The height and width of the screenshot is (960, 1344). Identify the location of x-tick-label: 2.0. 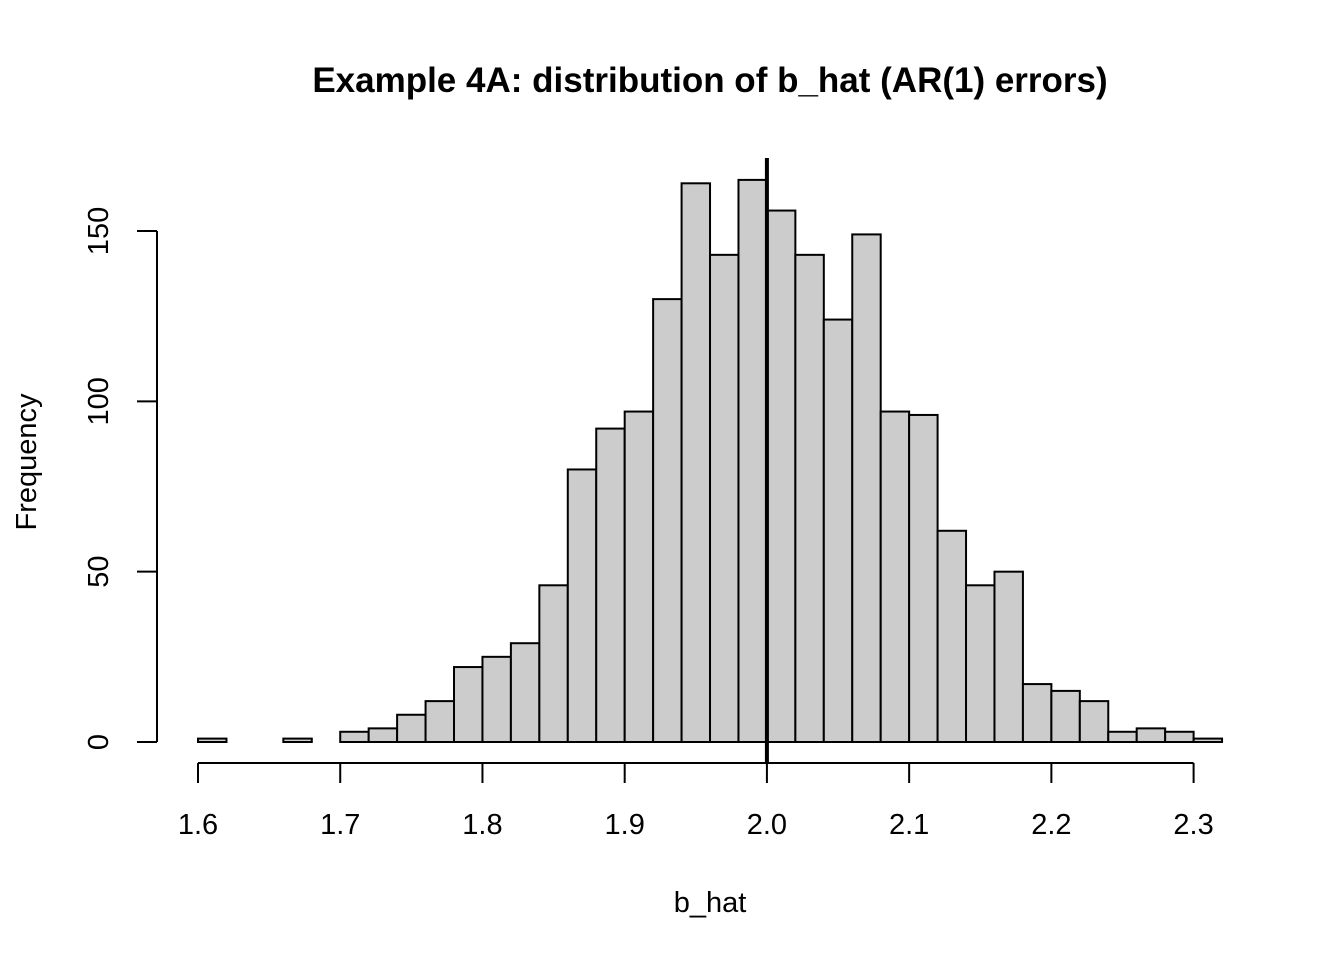
(767, 825).